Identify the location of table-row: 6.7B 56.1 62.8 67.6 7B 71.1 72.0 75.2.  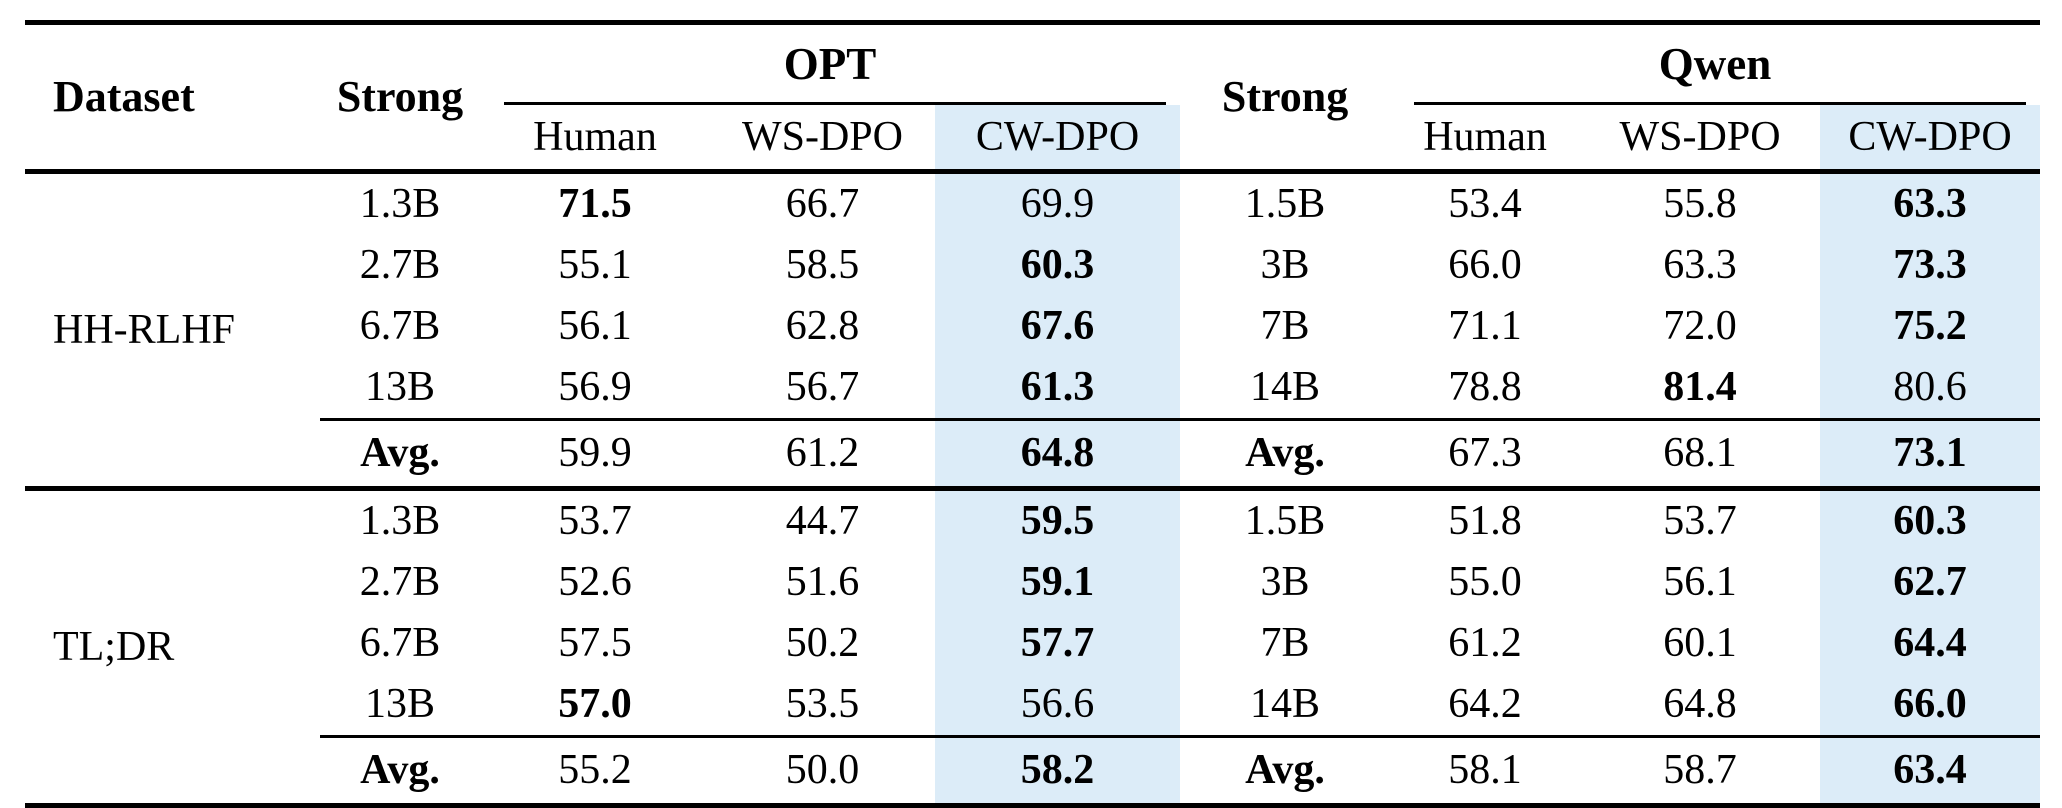
(1033, 326).